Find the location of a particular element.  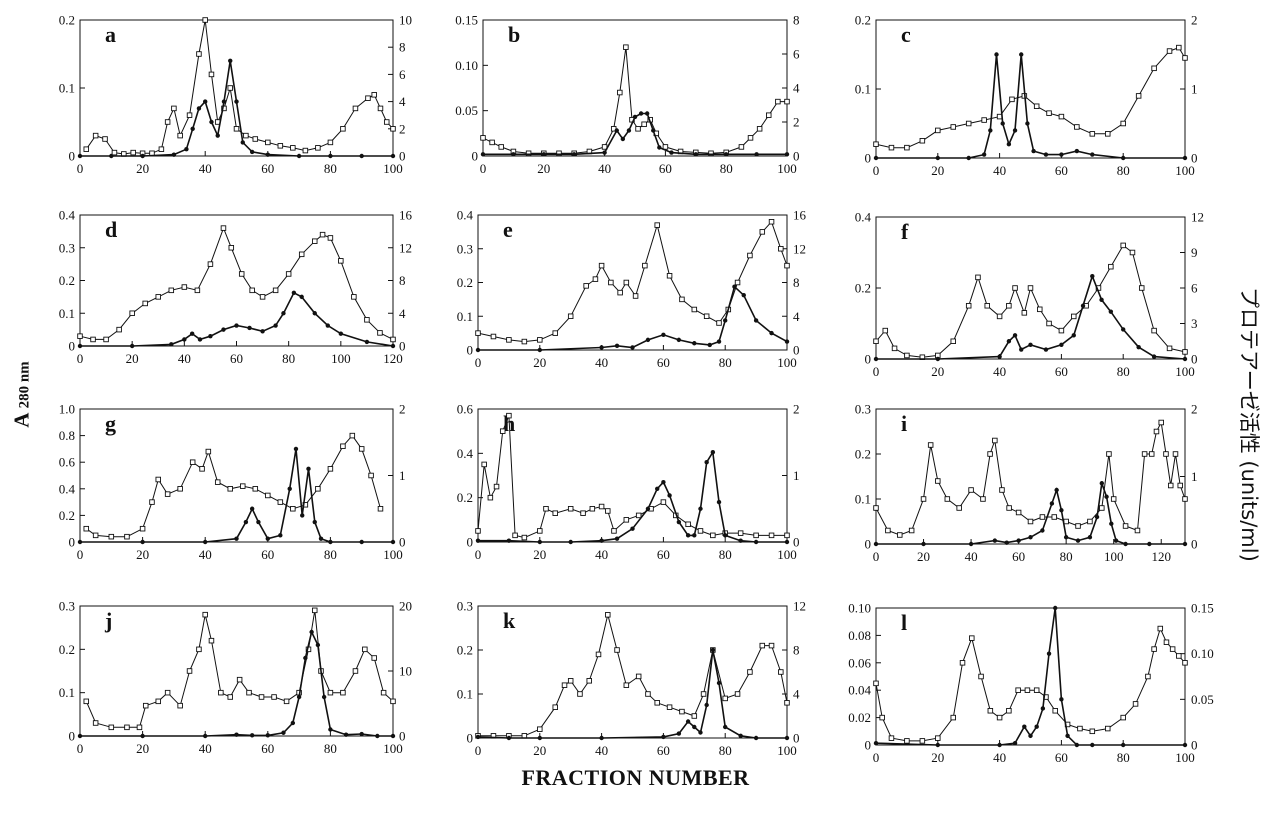

y-tick-label-left: 0.6 is located at coordinates (465, 409).